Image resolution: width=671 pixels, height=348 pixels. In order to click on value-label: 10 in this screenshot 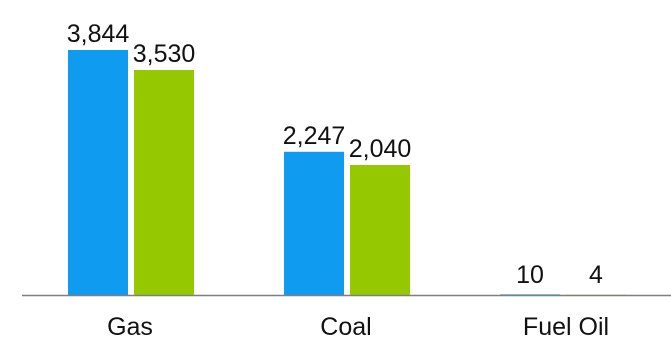, I will do `click(530, 275)`.